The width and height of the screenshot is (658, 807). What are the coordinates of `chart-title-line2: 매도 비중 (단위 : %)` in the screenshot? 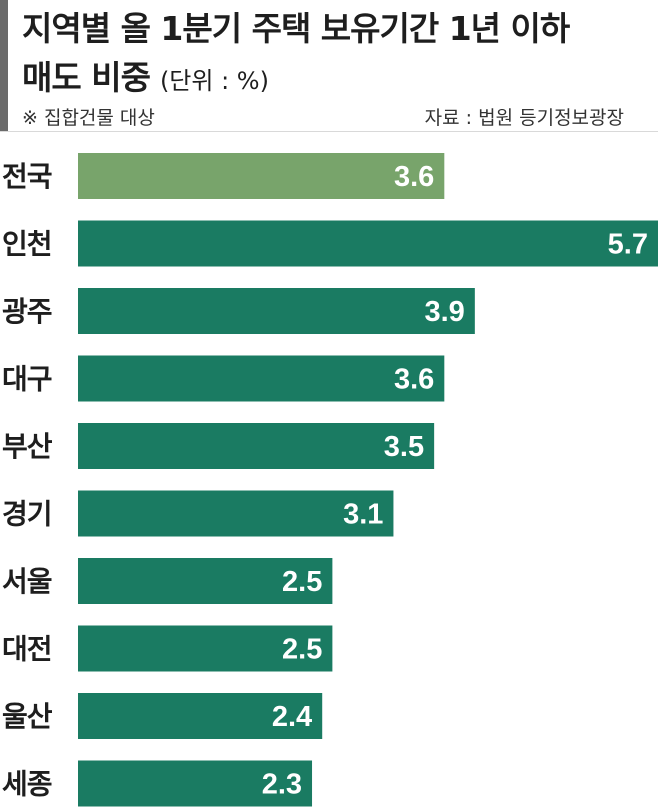 It's located at (145, 75).